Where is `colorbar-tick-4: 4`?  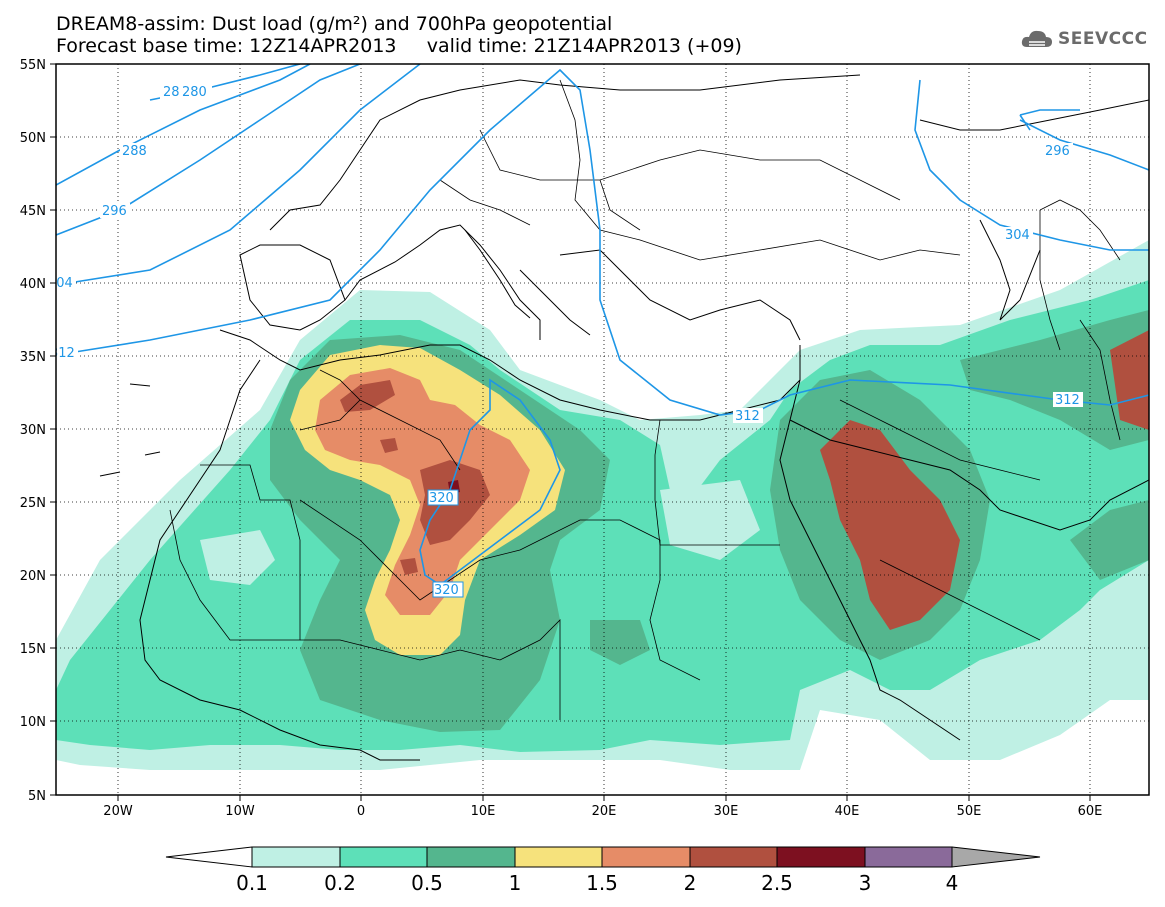
colorbar-tick-4: 4 is located at coordinates (952, 883).